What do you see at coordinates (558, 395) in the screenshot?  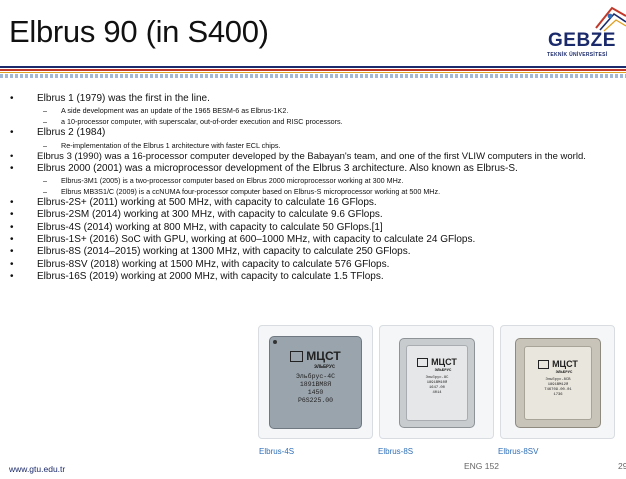 I see `chip-line: 1736` at bounding box center [558, 395].